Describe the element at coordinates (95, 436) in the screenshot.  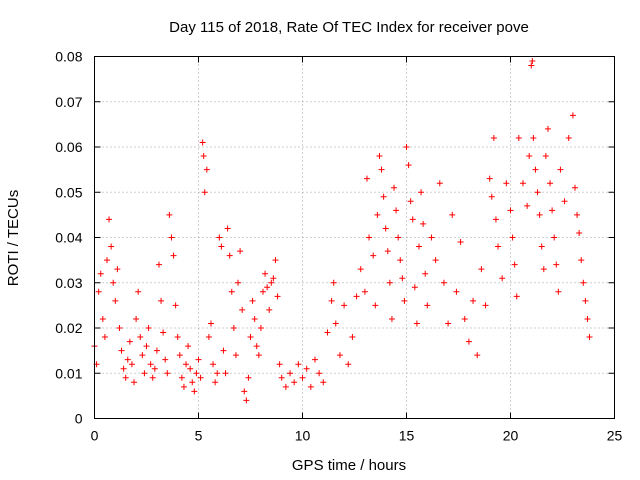
I see `x-tick-label: 0` at that location.